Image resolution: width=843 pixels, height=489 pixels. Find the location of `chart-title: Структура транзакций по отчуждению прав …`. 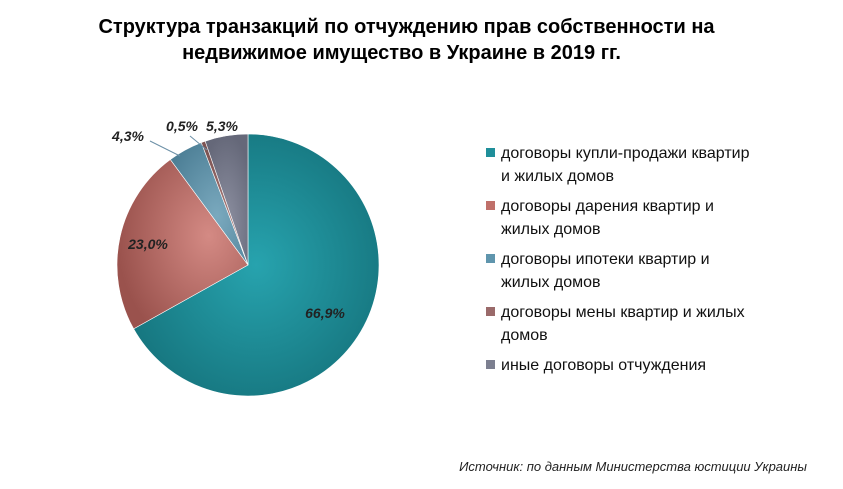

chart-title: Структура транзакций по отчуждению прав … is located at coordinates (421, 40).